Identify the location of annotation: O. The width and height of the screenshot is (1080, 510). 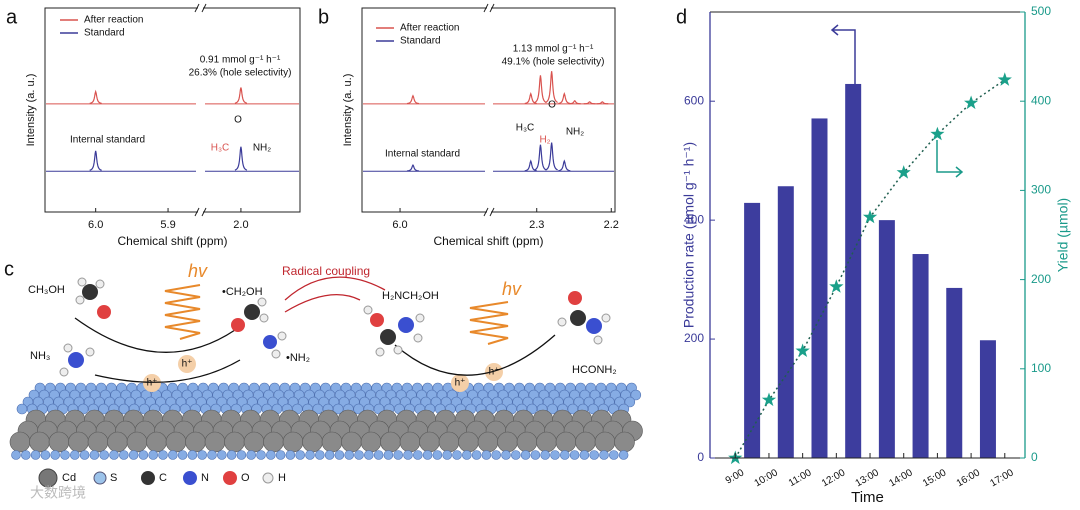
(552, 105).